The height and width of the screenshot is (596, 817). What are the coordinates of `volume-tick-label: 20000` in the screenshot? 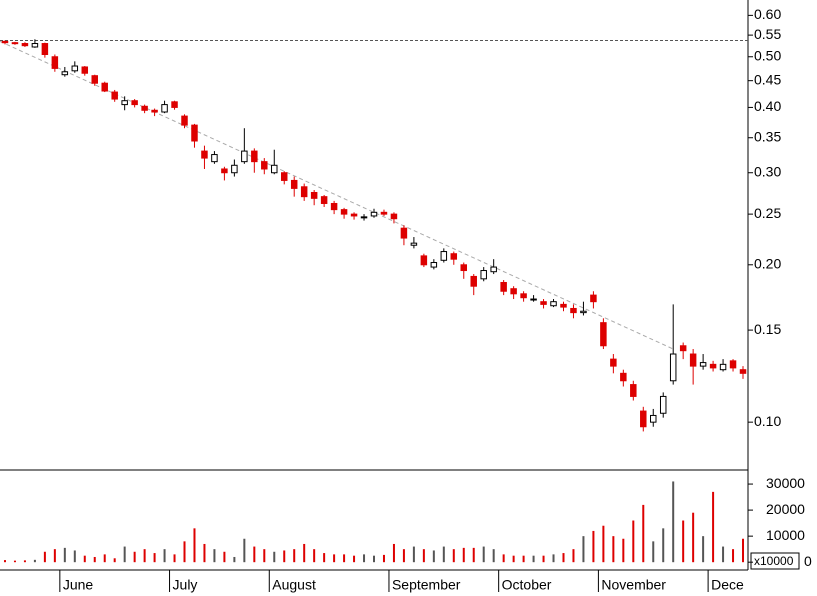 It's located at (785, 509).